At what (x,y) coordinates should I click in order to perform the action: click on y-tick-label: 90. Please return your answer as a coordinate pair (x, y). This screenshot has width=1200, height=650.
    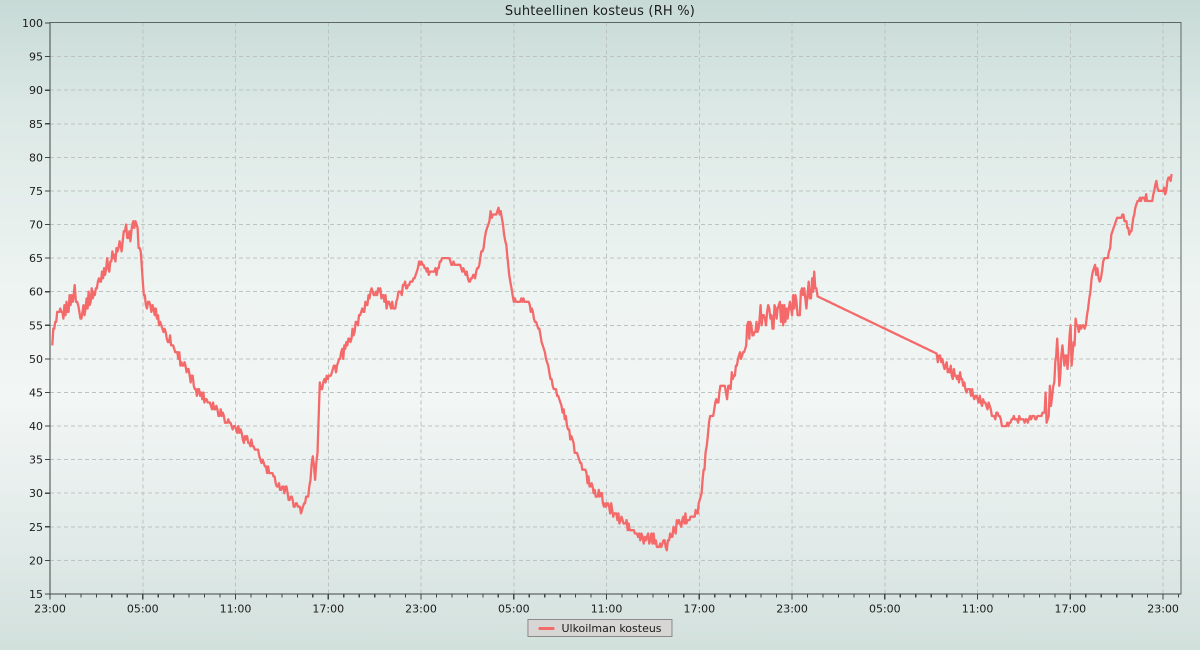
    Looking at the image, I should click on (36, 90).